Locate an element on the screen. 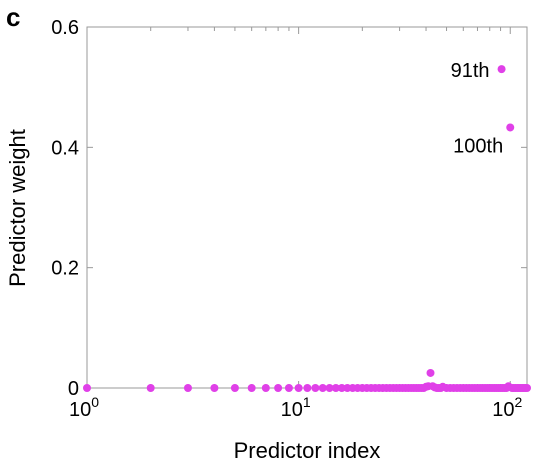 This screenshot has width=540, height=472. x-tick-label: 10² is located at coordinates (507, 407).